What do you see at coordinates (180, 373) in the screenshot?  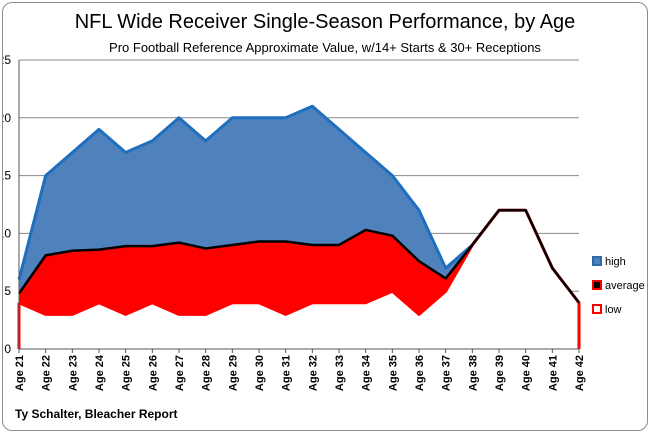 I see `x-tick-label: Age 27` at bounding box center [180, 373].